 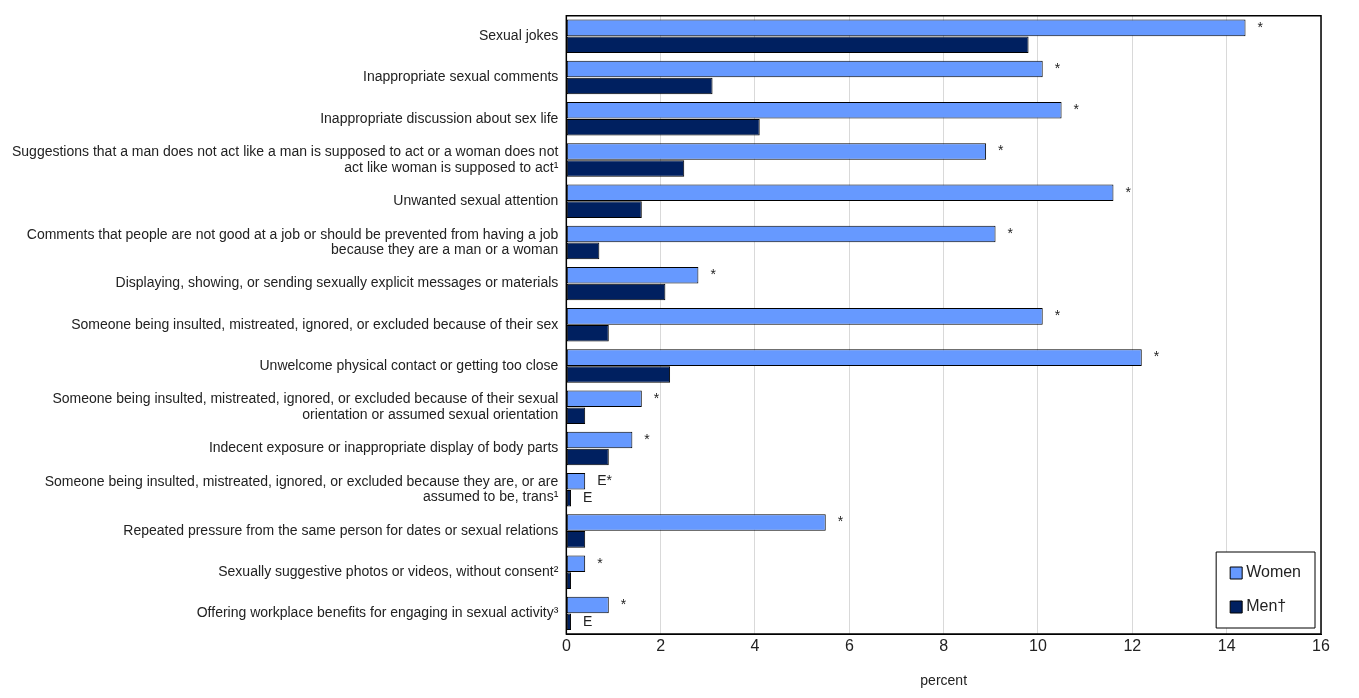 What do you see at coordinates (476, 200) in the screenshot?
I see `y-tick-label: Unwanted sexual attention` at bounding box center [476, 200].